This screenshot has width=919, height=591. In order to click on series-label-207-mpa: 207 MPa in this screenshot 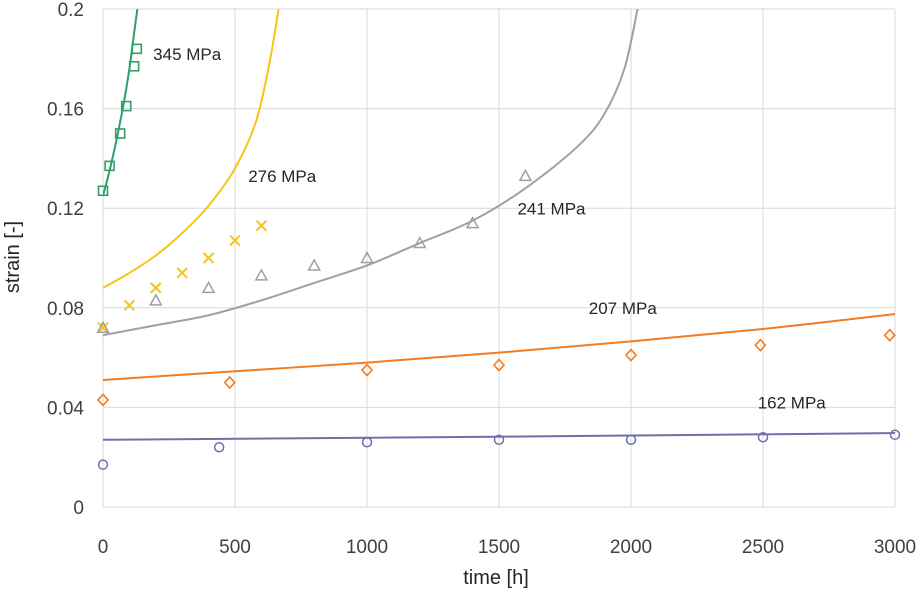, I will do `click(623, 308)`.